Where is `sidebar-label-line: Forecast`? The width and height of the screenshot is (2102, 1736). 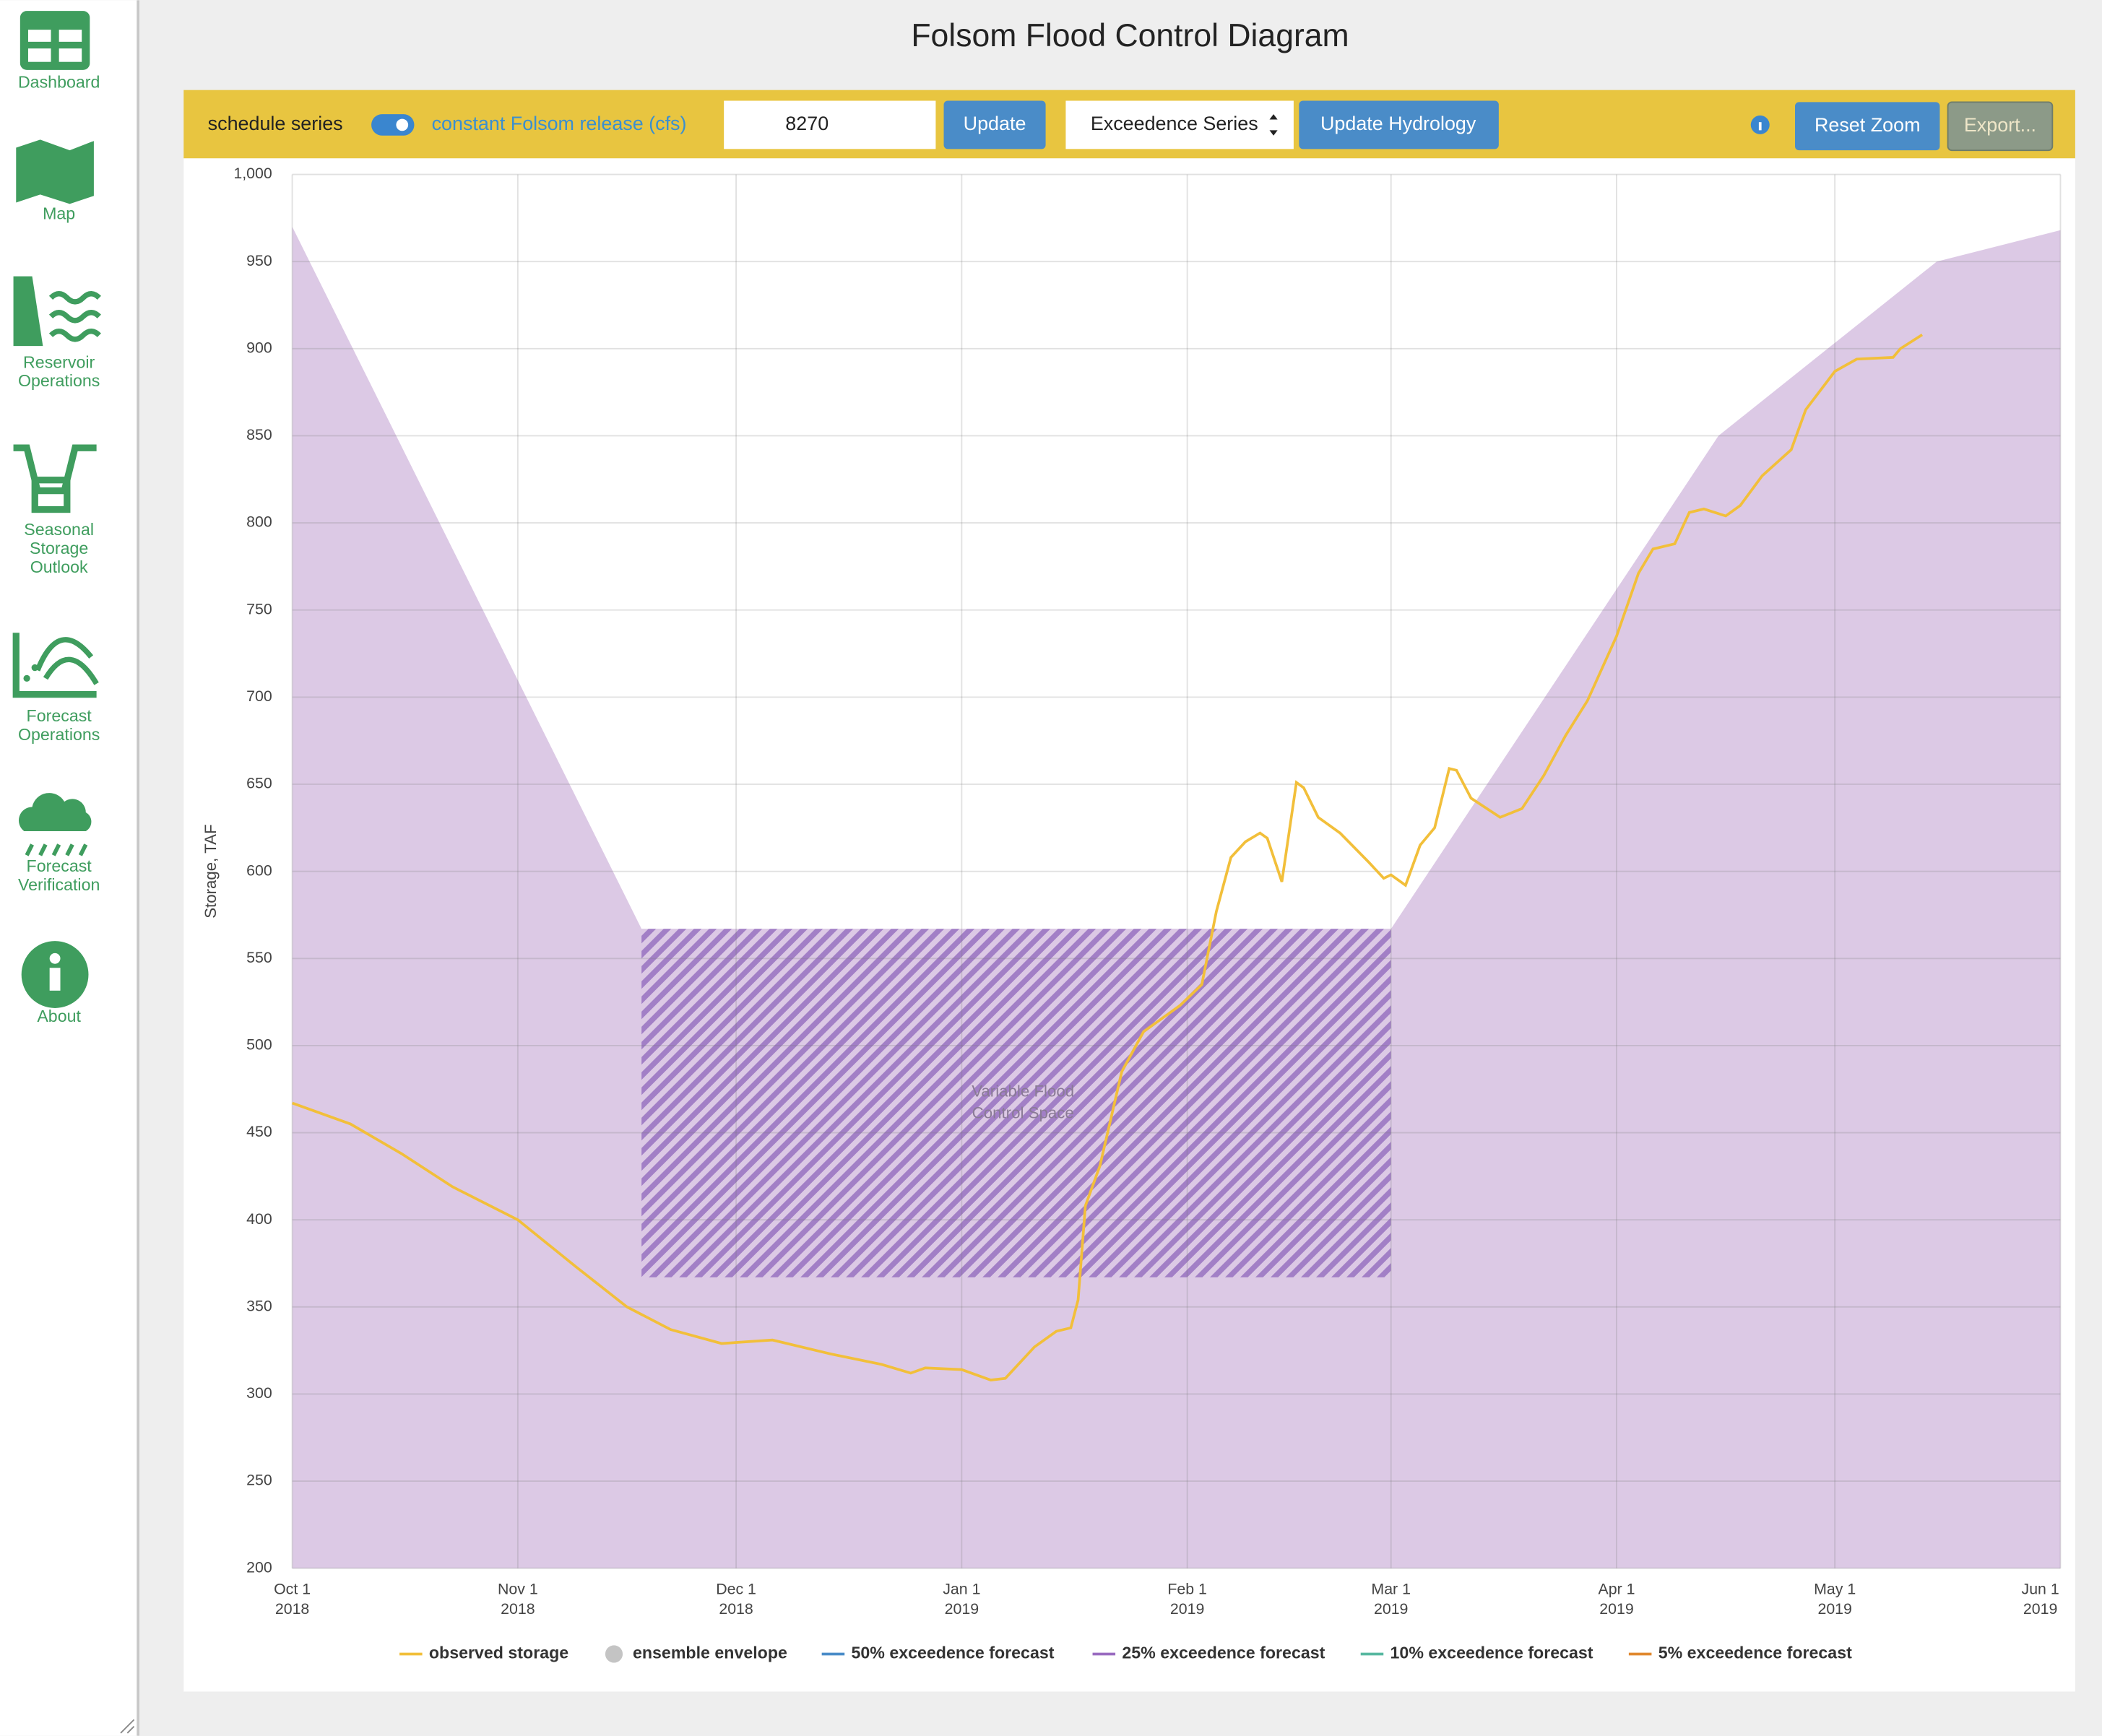
sidebar-label-line: Forecast is located at coordinates (59, 866).